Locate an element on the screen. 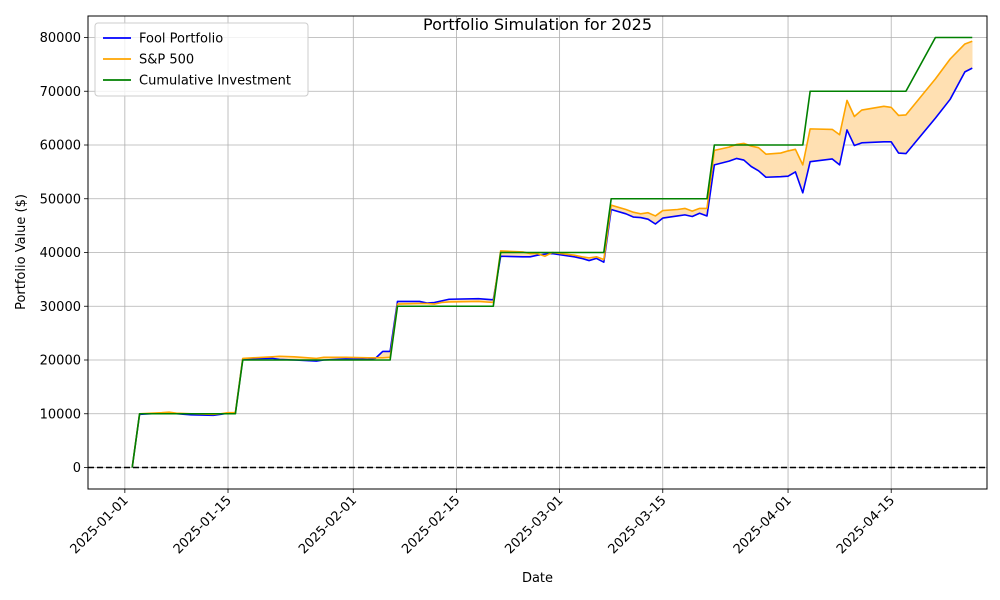 Image resolution: width=1000 pixels, height=600 pixels. x-tick-label: 2025-04-01 is located at coordinates (763, 525).